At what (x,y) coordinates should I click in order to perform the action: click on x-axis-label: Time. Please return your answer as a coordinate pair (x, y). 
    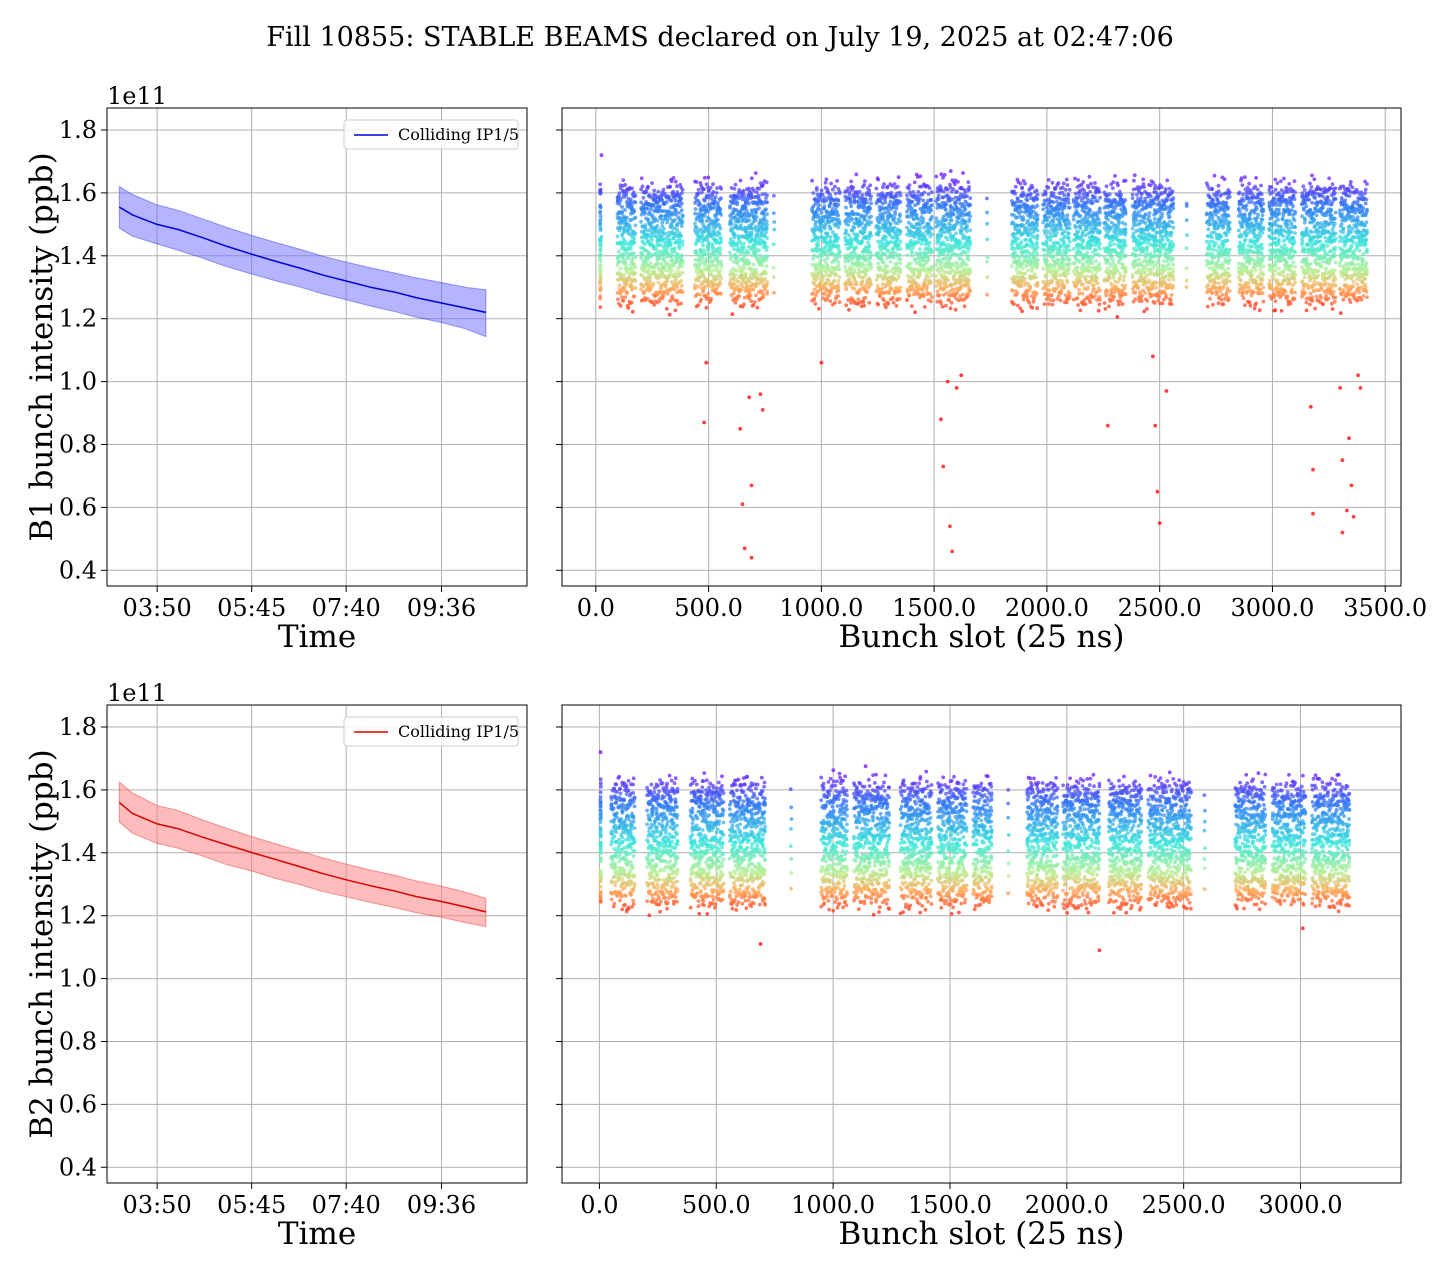
    Looking at the image, I should click on (317, 637).